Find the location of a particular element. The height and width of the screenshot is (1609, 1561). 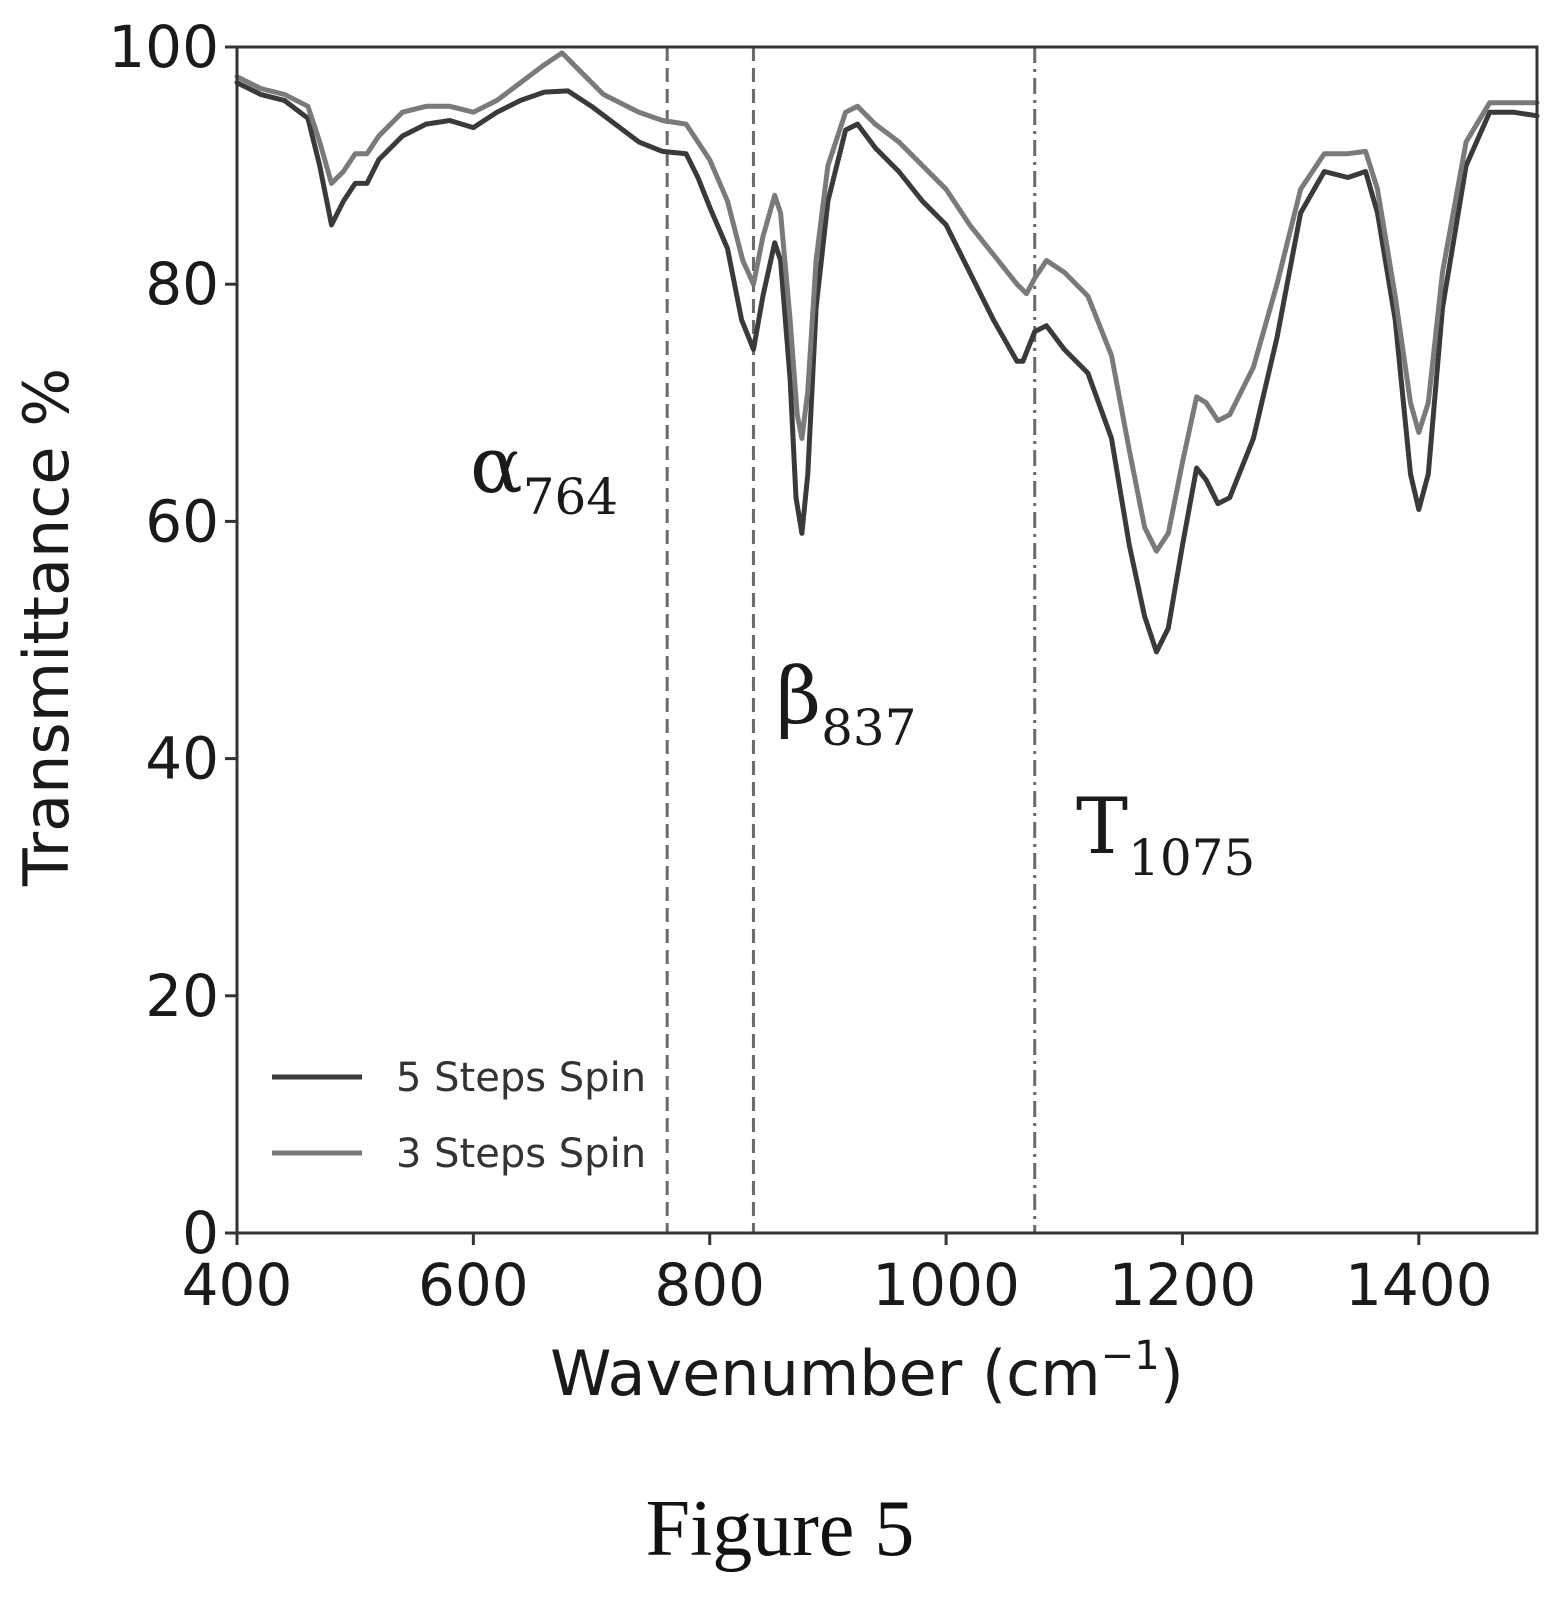

annotation-1075: T1075 is located at coordinates (1165, 834).